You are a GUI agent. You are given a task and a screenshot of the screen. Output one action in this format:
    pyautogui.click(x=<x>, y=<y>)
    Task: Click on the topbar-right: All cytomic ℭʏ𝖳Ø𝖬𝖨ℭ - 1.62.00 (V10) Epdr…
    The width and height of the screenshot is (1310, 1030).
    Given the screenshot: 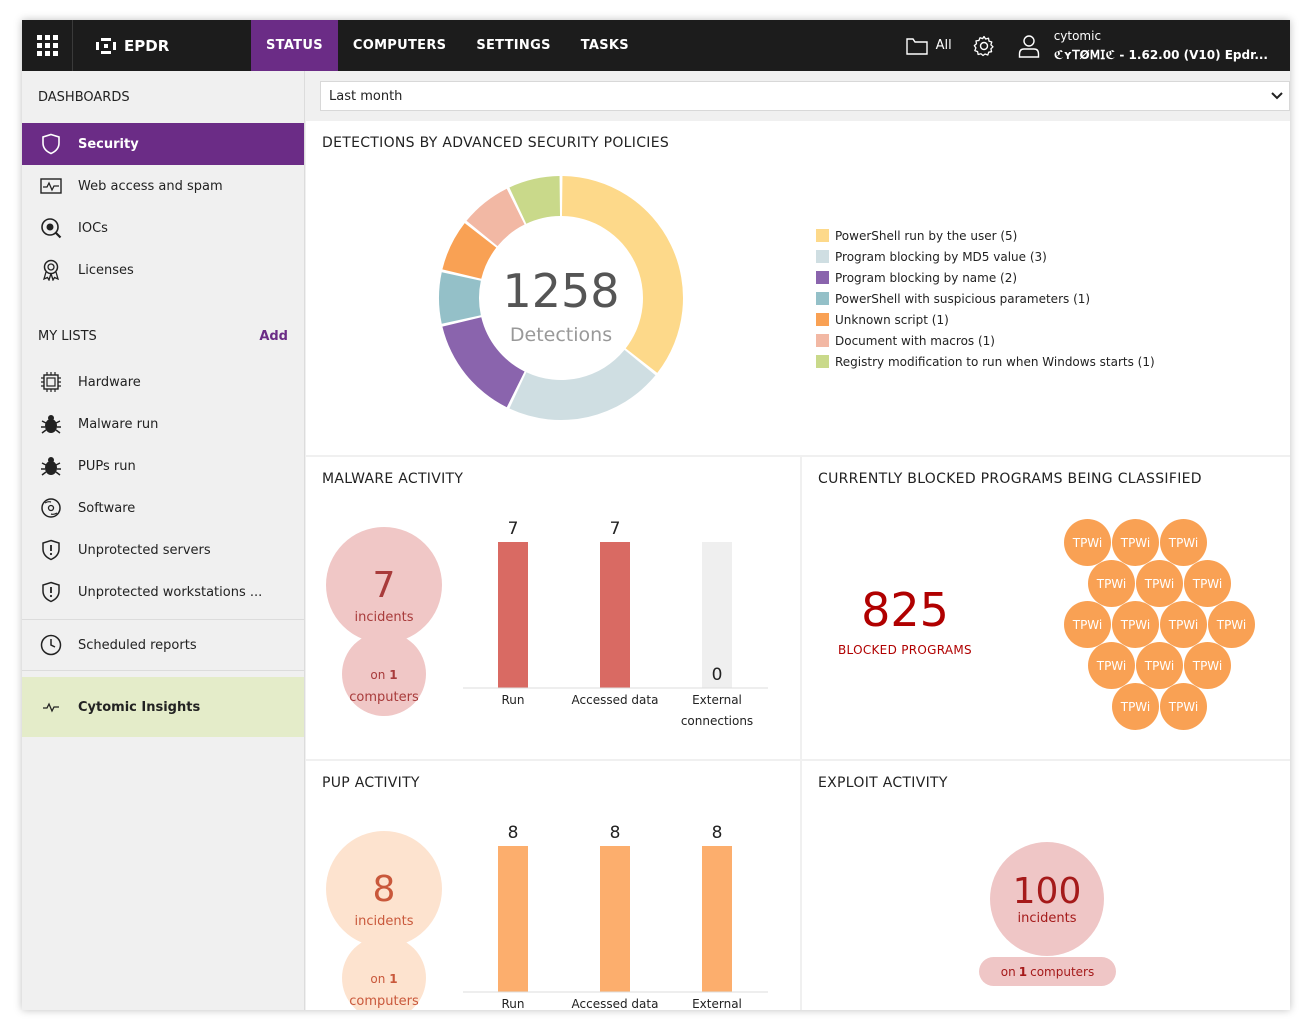 What is the action you would take?
    pyautogui.click(x=1097, y=45)
    